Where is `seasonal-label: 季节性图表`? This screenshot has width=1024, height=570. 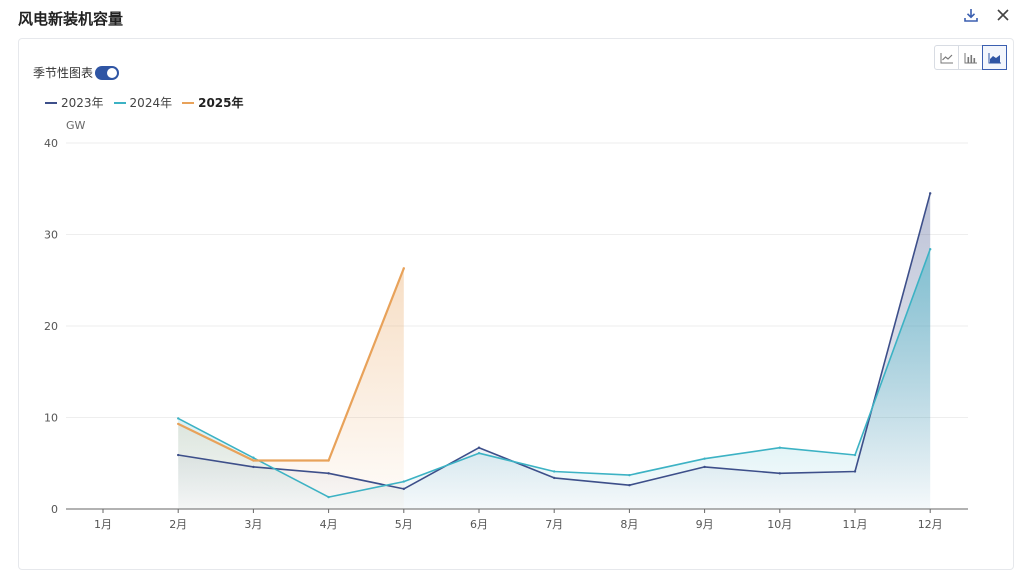 seasonal-label: 季节性图表 is located at coordinates (63, 73).